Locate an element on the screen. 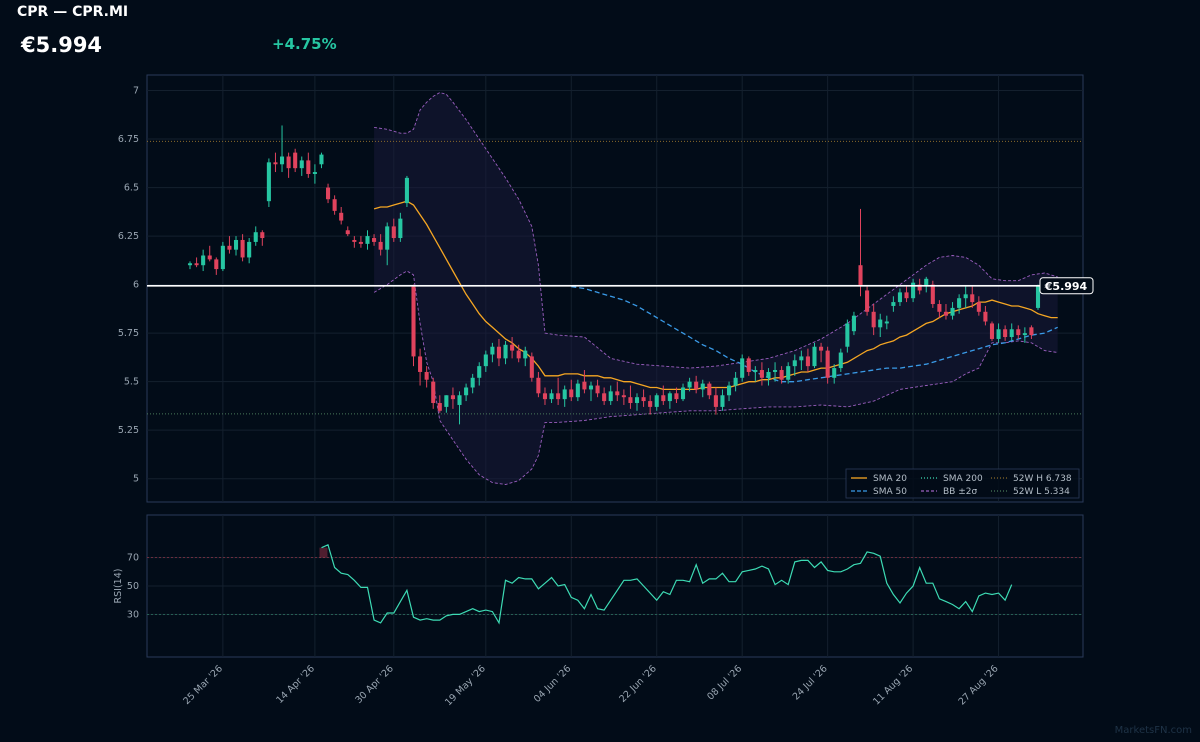 The image size is (1200, 742). sma50-line is located at coordinates (814, 334).